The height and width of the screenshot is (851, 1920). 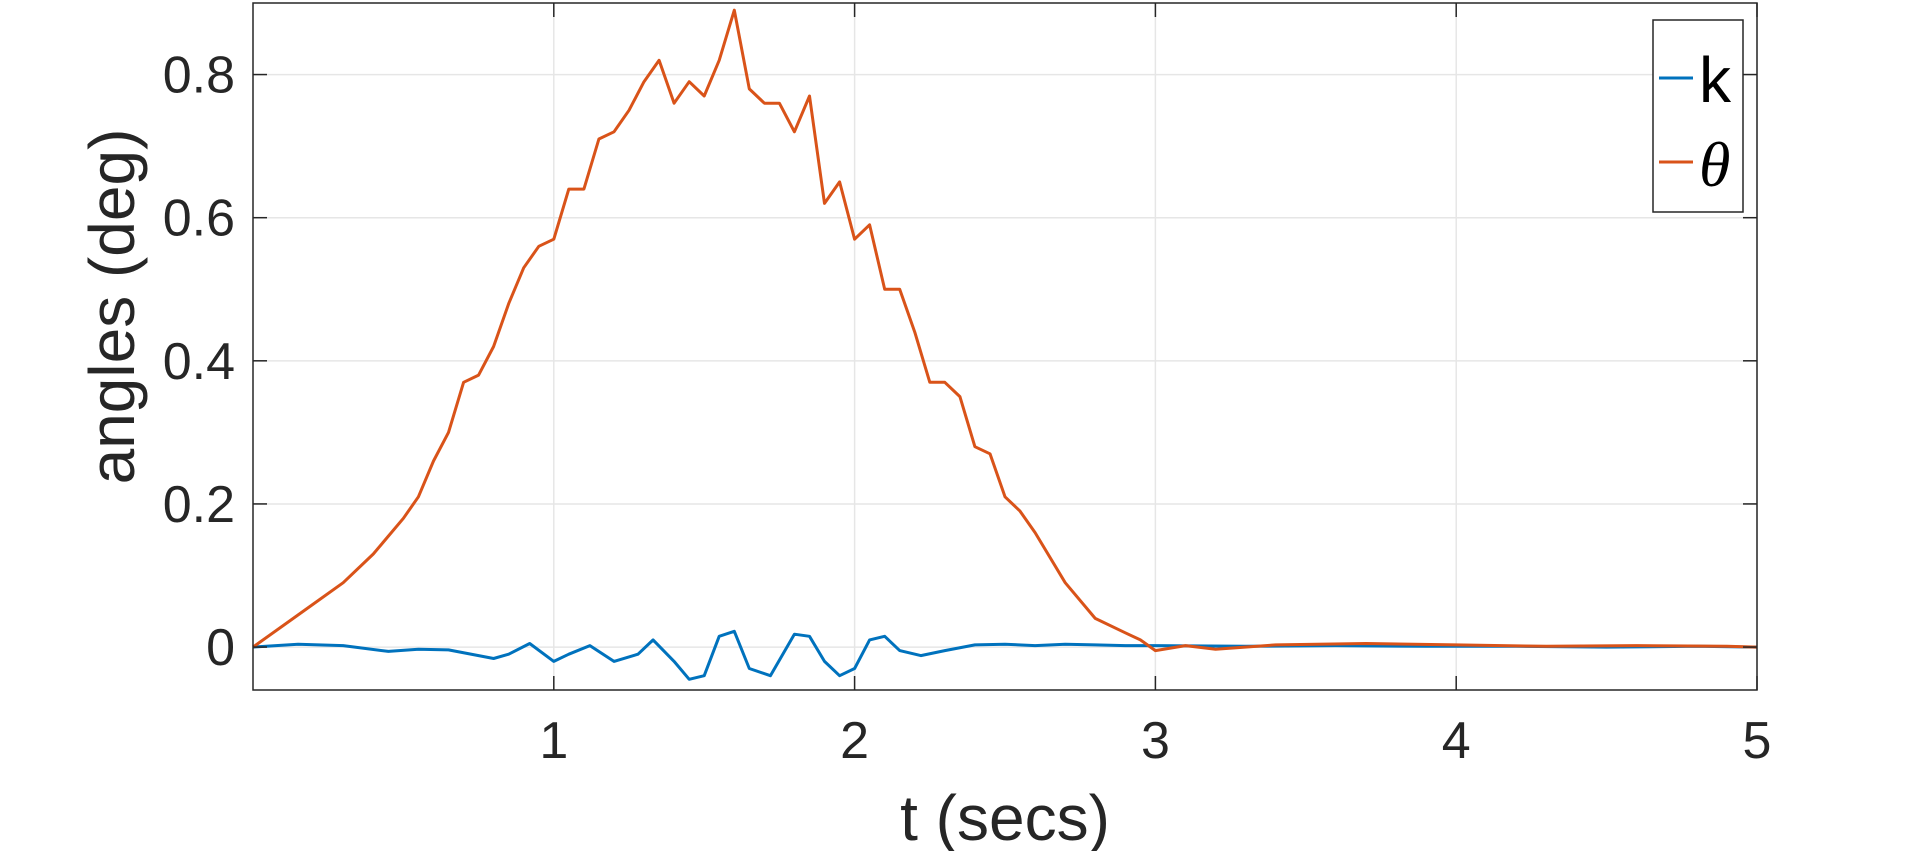 What do you see at coordinates (112, 307) in the screenshot?
I see `y-axis-title: angles (deg)` at bounding box center [112, 307].